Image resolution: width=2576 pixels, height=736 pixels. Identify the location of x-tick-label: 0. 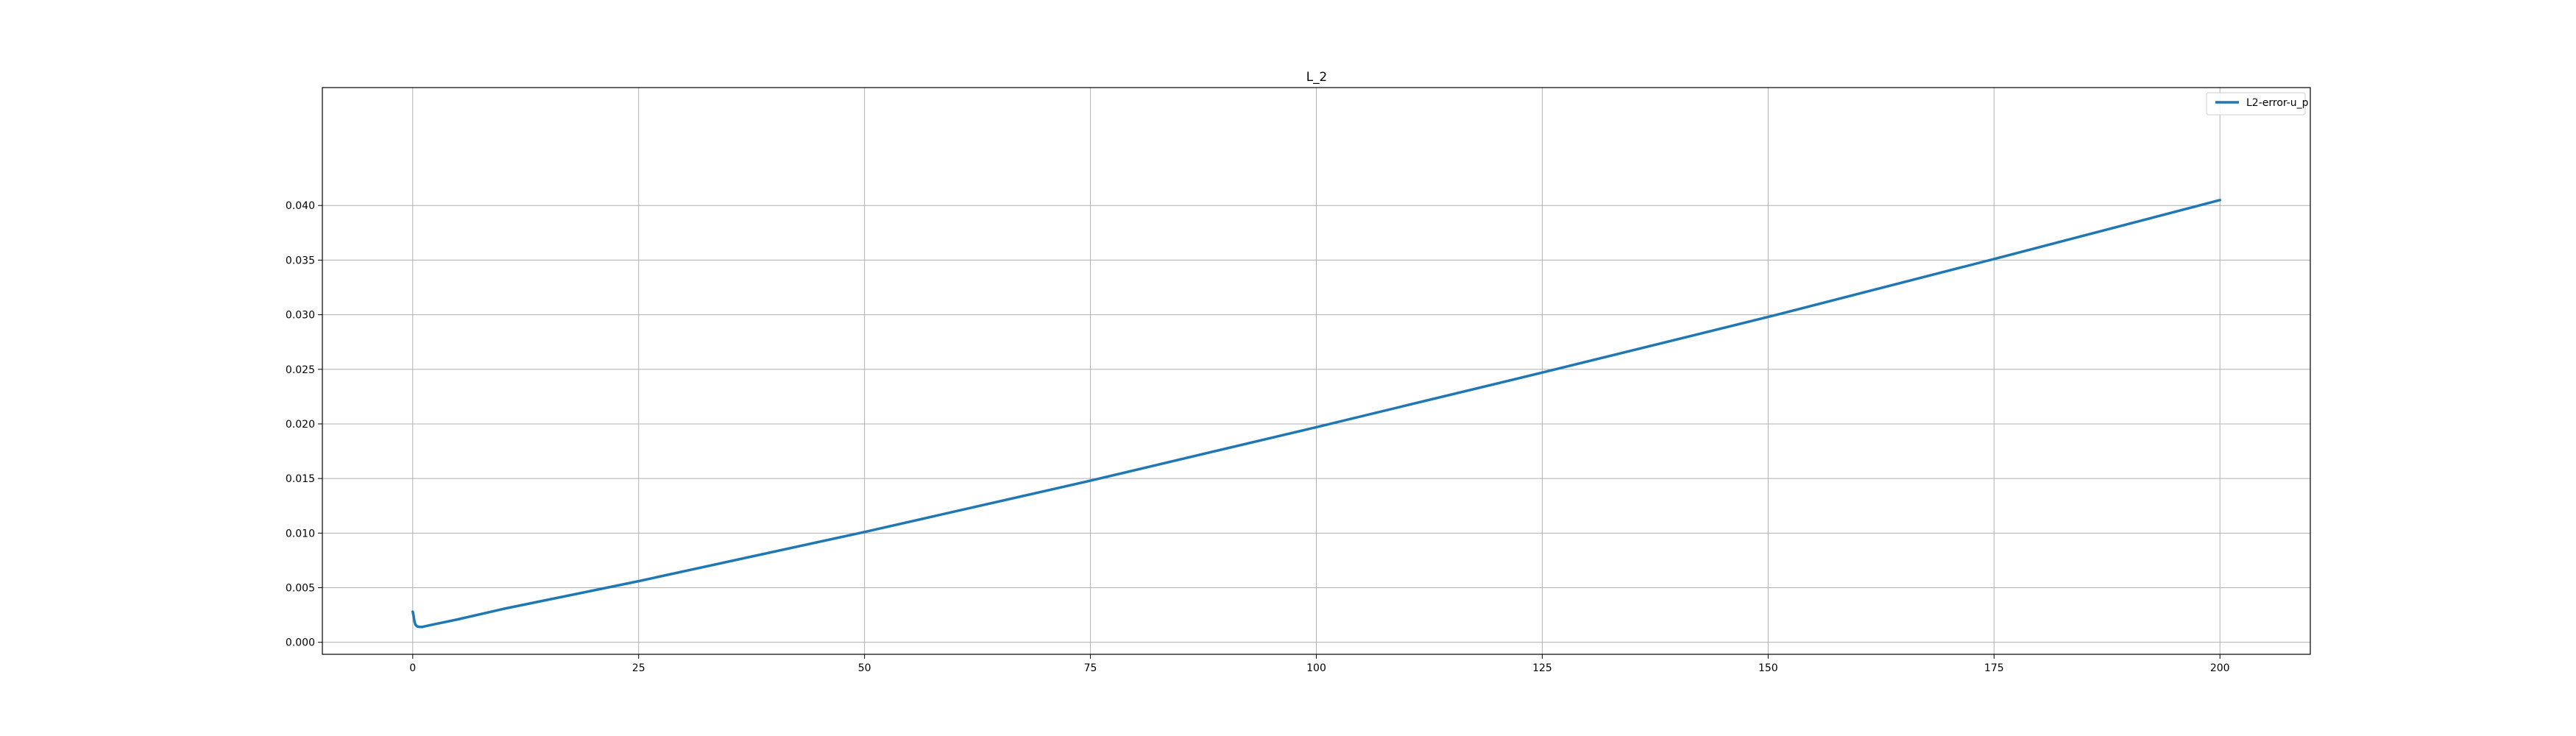
(412, 668).